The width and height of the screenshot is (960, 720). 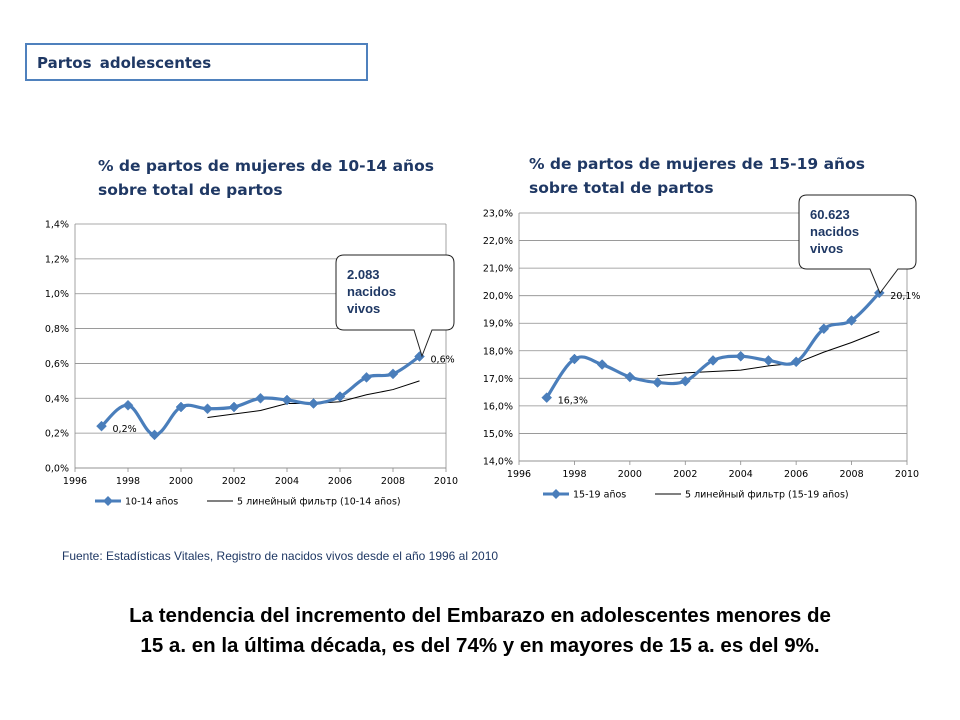 I want to click on chart2-x-tick-label: 2002, so click(x=685, y=474).